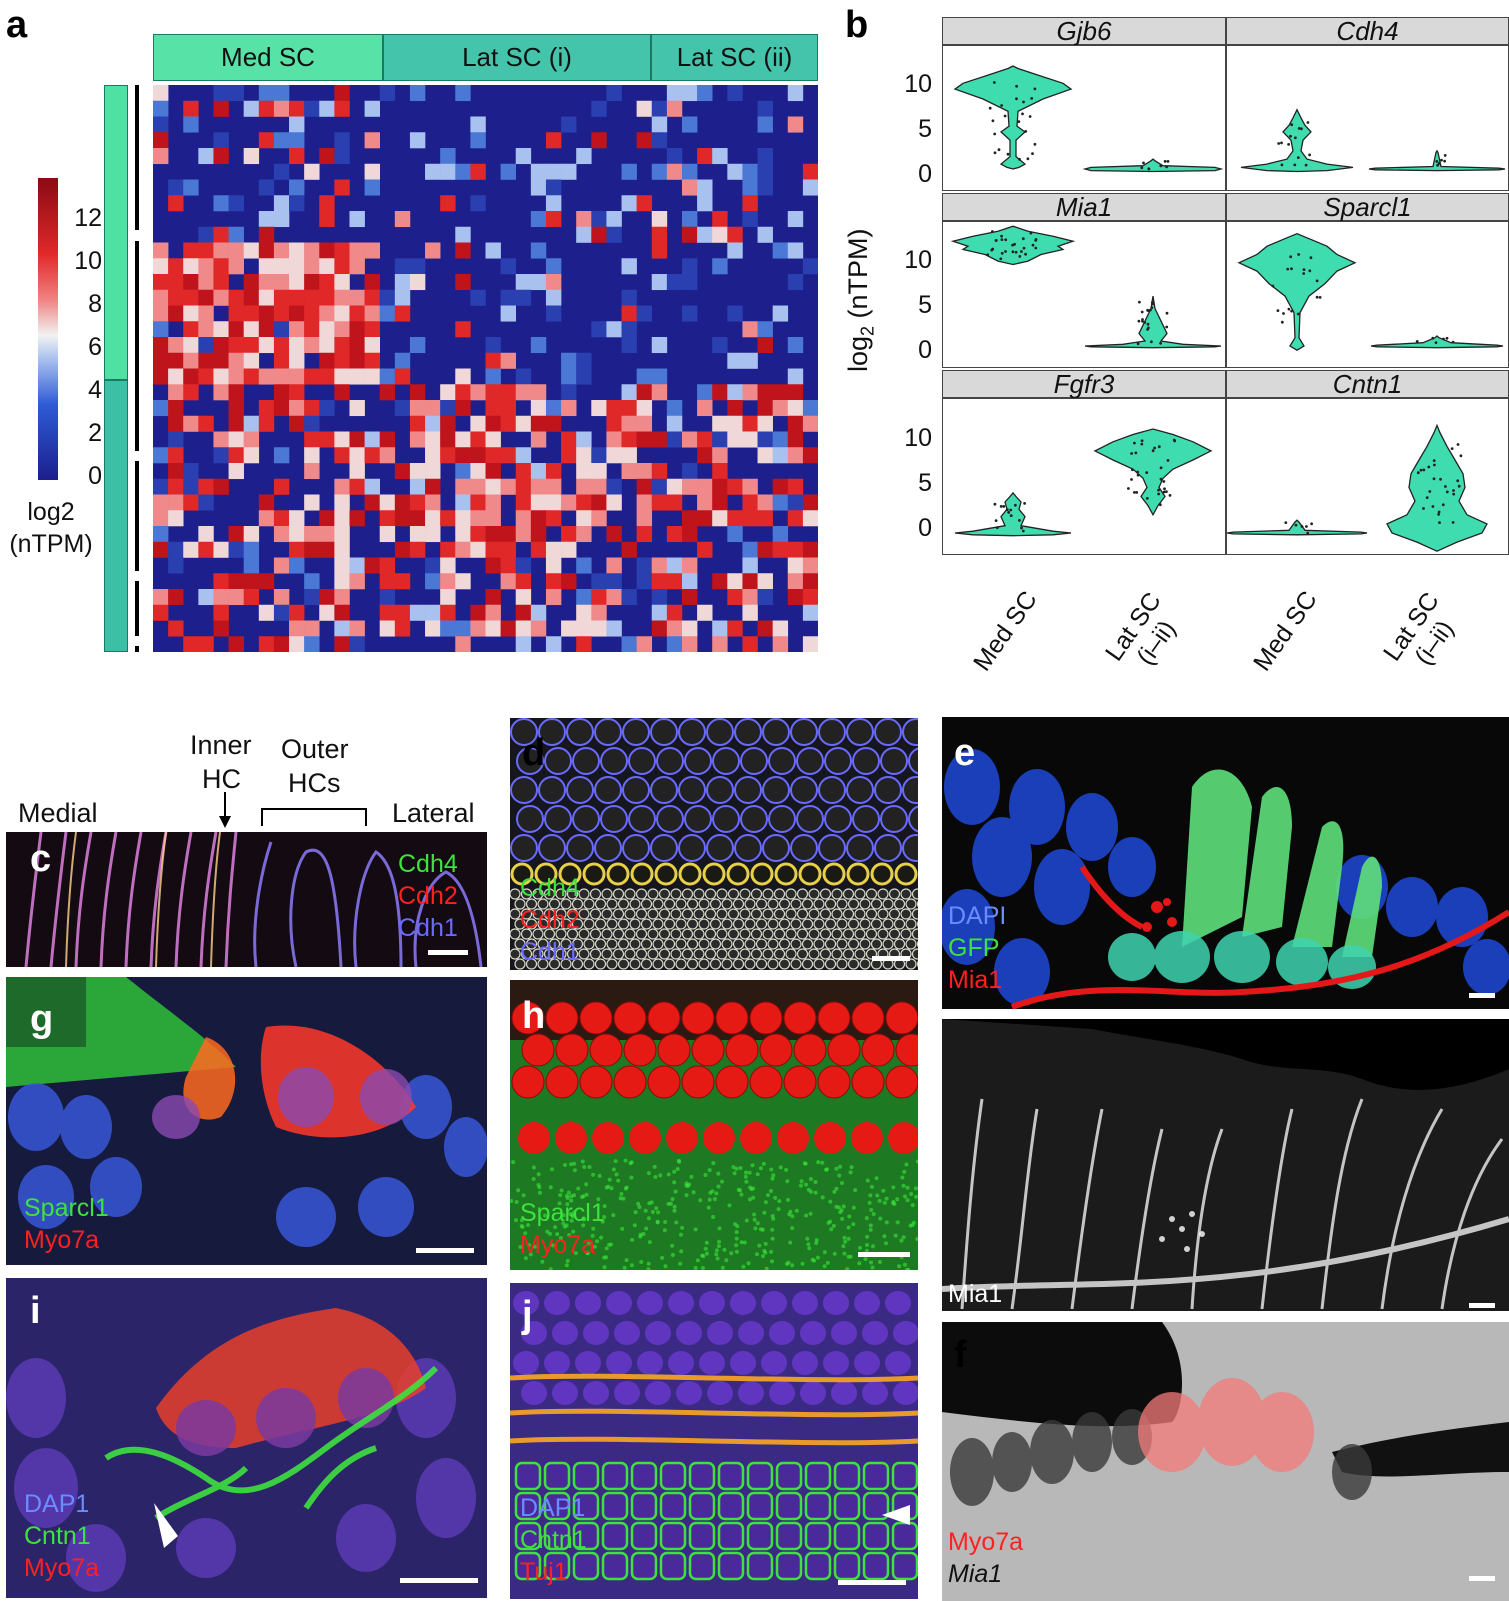 This screenshot has width=1509, height=1601. I want to click on panel-c-annotations: Inner HC Outer HCs Medial Lateral, so click(245, 775).